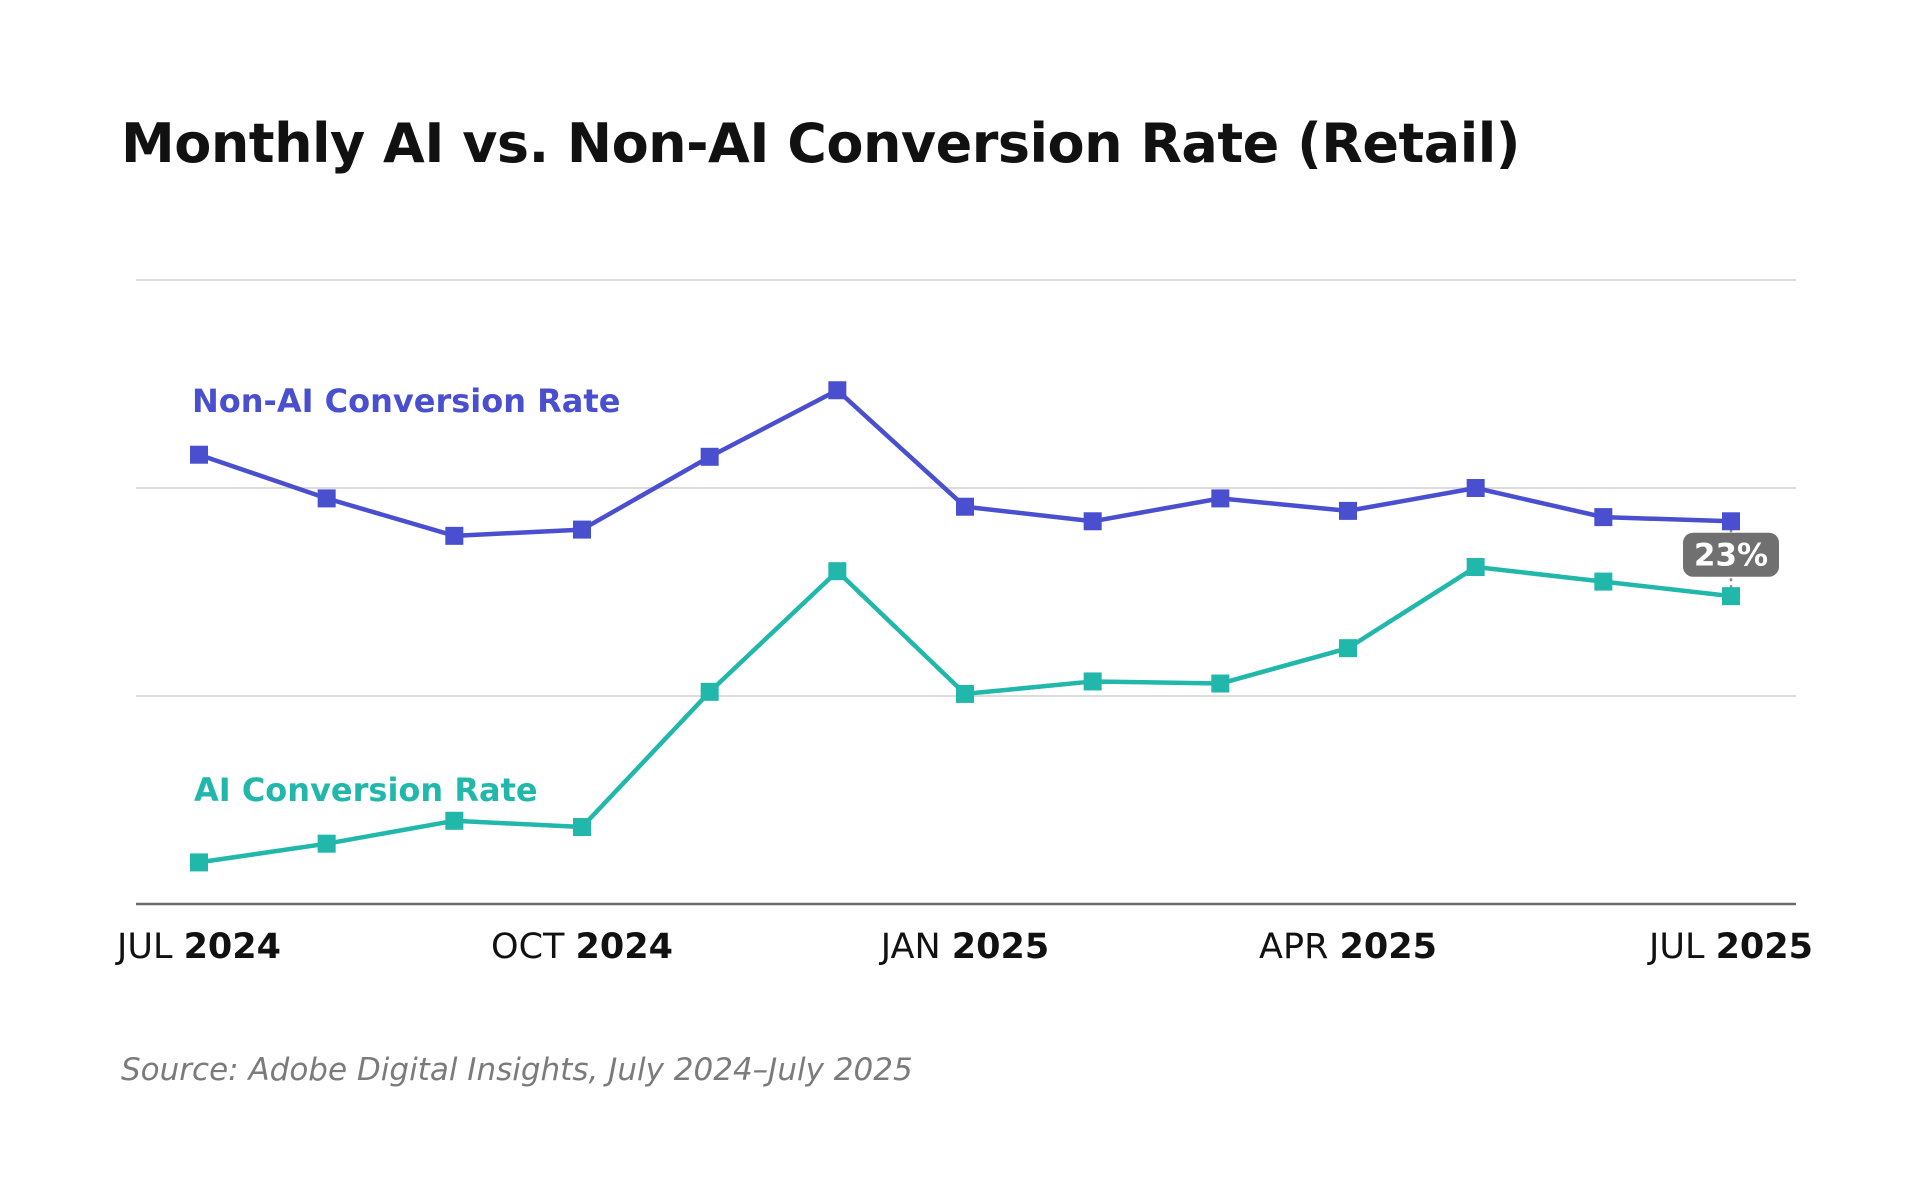 This screenshot has width=1920, height=1204. Describe the element at coordinates (198, 947) in the screenshot. I see `x-tick-label: JUL 2024` at that location.